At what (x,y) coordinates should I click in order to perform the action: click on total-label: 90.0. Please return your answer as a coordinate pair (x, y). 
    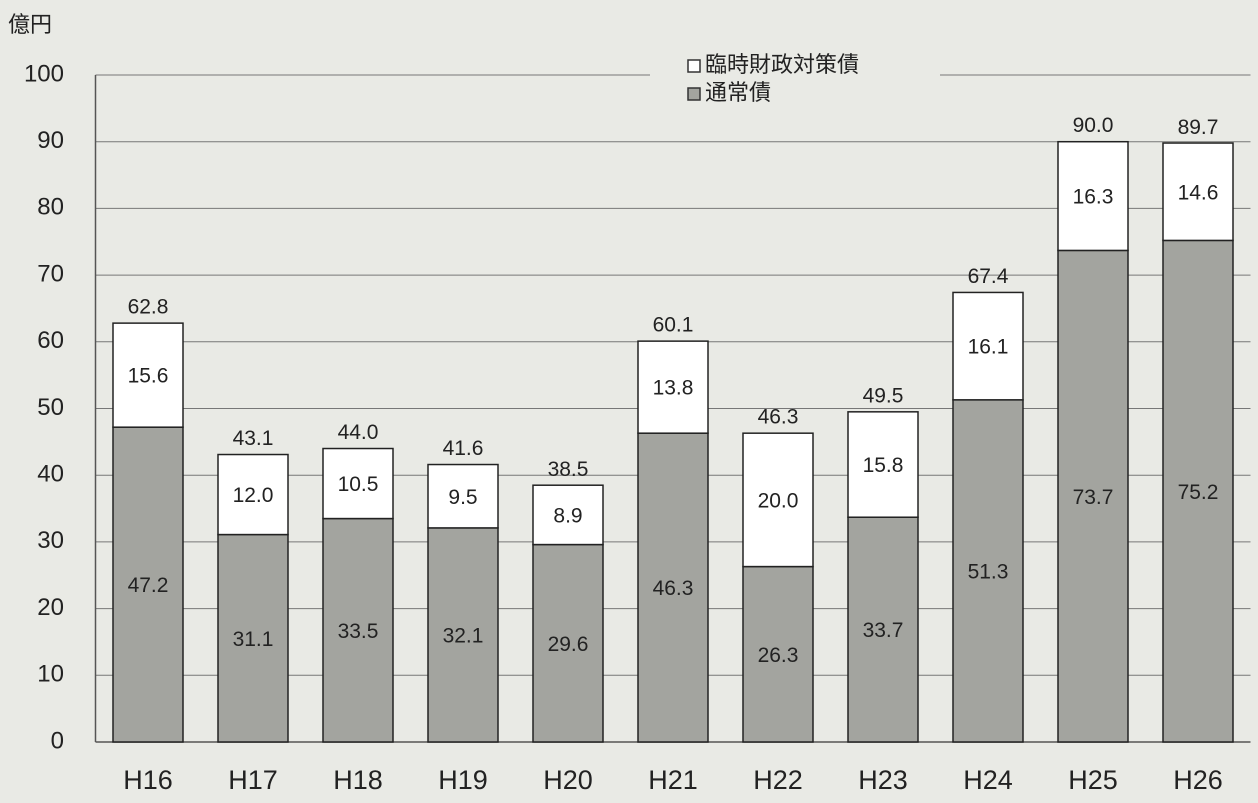
    Looking at the image, I should click on (1093, 125).